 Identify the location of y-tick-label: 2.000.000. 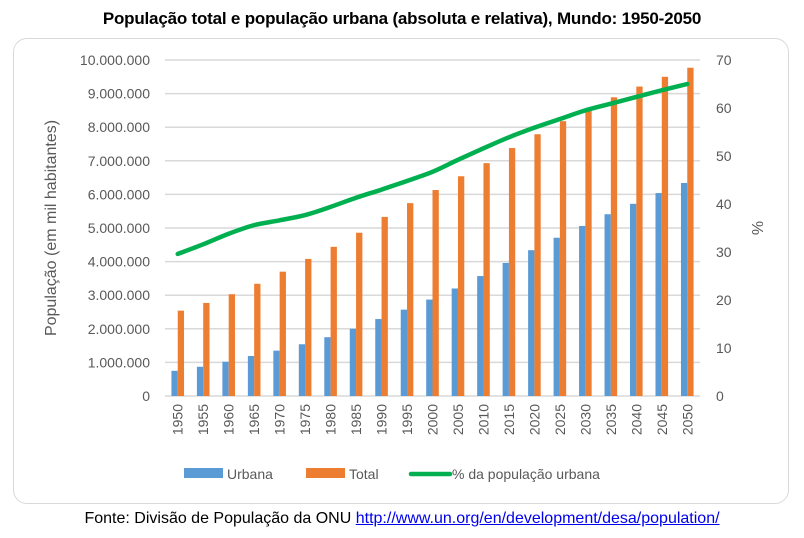
(119, 329).